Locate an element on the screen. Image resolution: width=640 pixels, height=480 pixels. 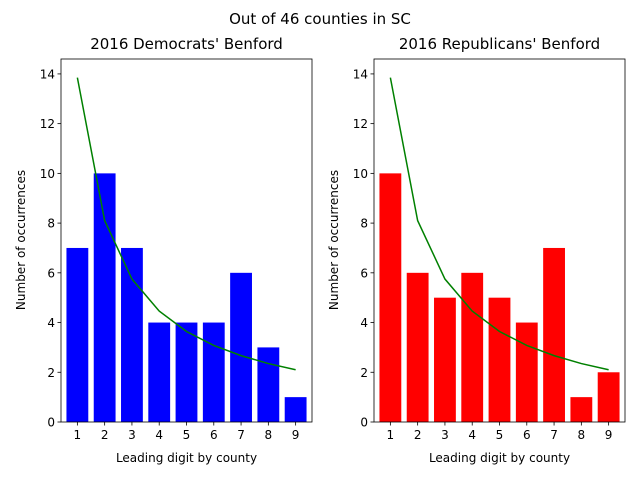
left-y-tick-label-12: 12 is located at coordinates (47, 124).